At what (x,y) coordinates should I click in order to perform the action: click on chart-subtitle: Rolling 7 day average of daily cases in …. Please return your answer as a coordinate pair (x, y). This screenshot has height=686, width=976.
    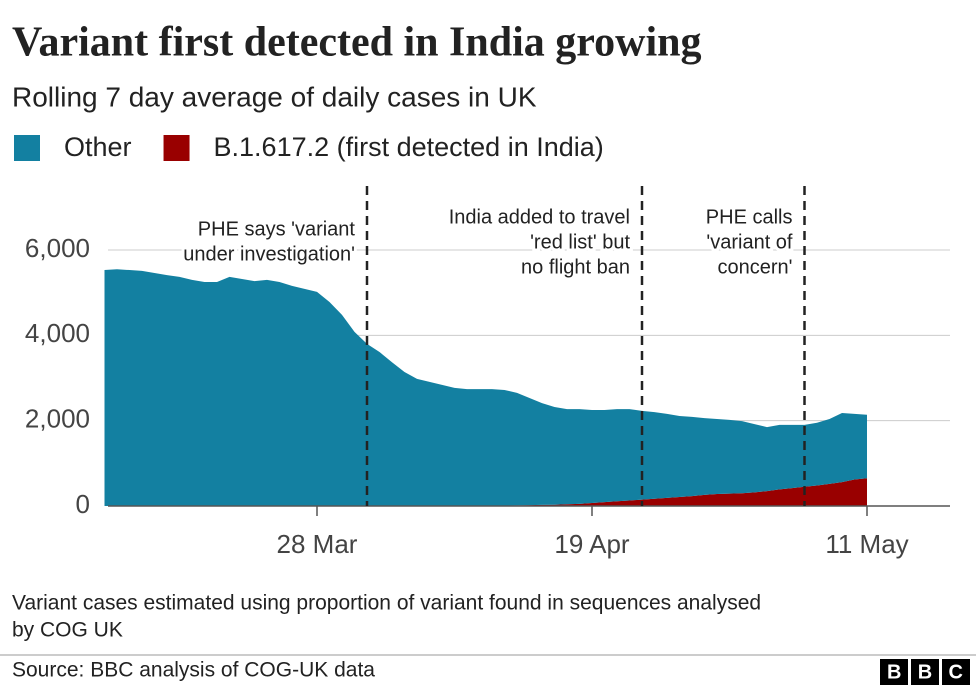
    Looking at the image, I should click on (274, 96).